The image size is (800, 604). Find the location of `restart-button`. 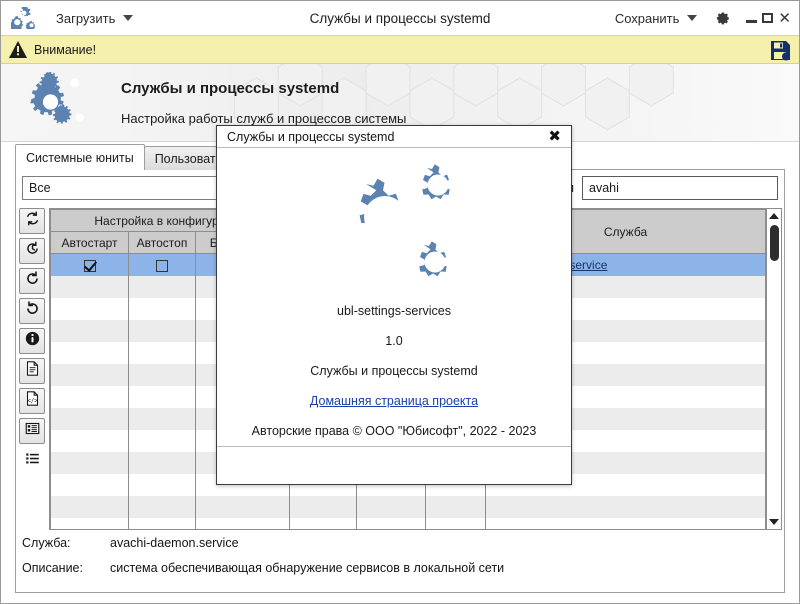

restart-button is located at coordinates (32, 251).